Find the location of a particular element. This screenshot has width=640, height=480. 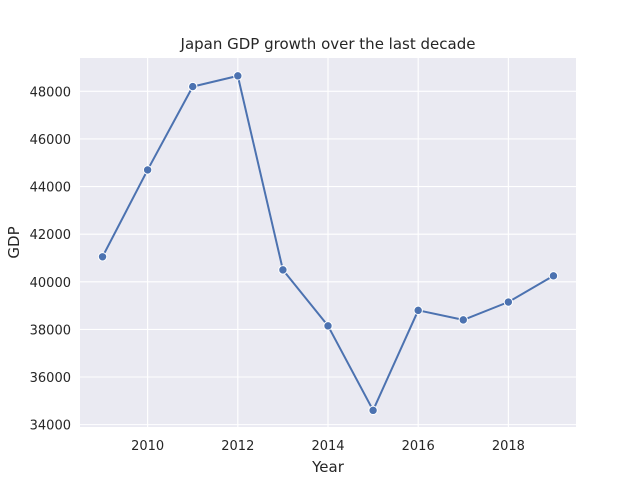

y-tick-label: 46000 is located at coordinates (50, 140).